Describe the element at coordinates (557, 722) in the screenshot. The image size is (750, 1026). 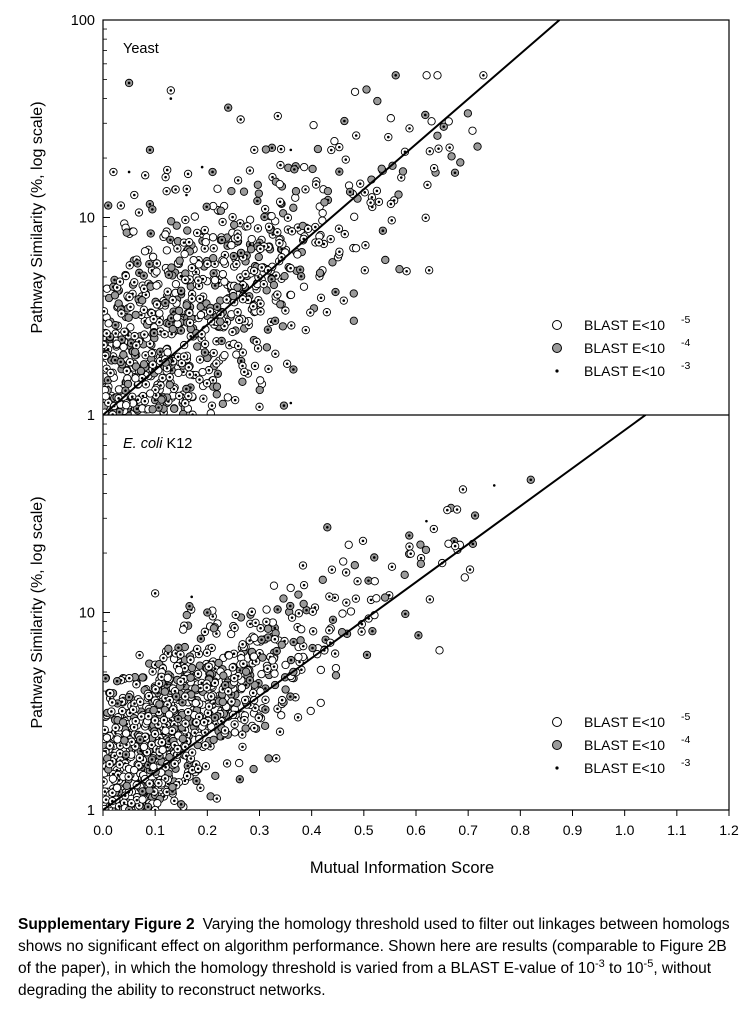
I see `legend-marker-open` at that location.